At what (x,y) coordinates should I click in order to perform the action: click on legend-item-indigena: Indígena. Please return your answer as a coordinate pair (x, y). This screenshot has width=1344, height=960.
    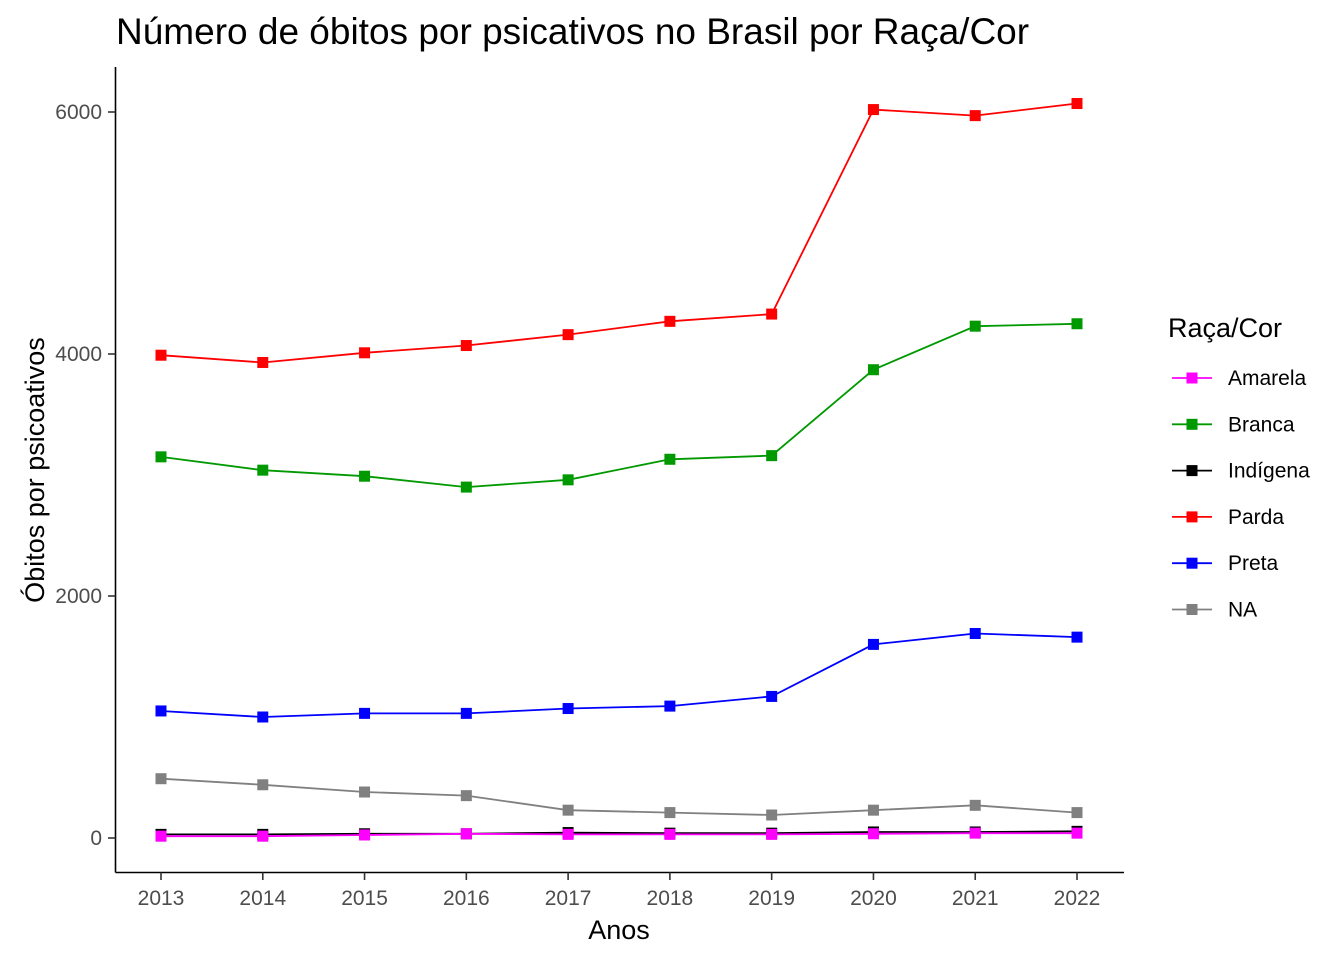
    Looking at the image, I should click on (1241, 471).